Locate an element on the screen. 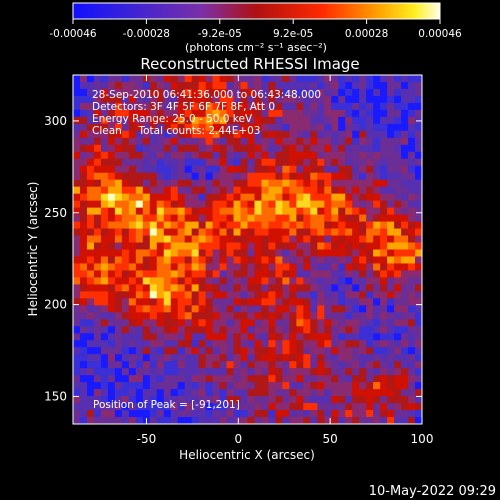  annotation-clean-counts: Clean Total counts: 2.44E+03 is located at coordinates (176, 131).